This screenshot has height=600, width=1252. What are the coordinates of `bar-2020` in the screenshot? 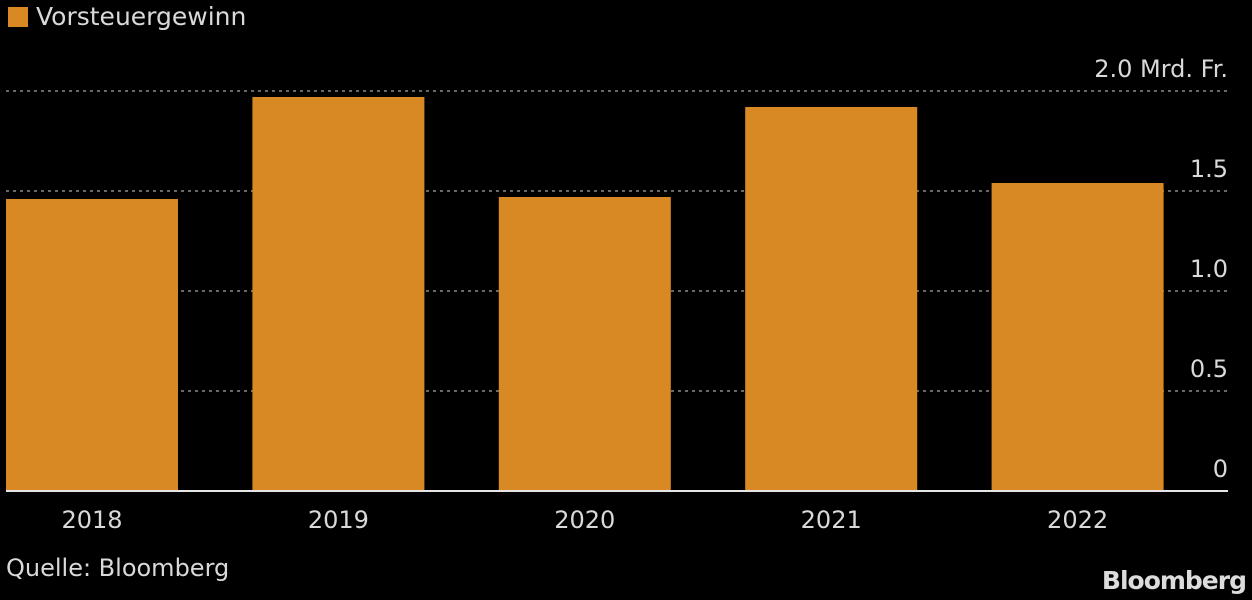 It's located at (584, 344).